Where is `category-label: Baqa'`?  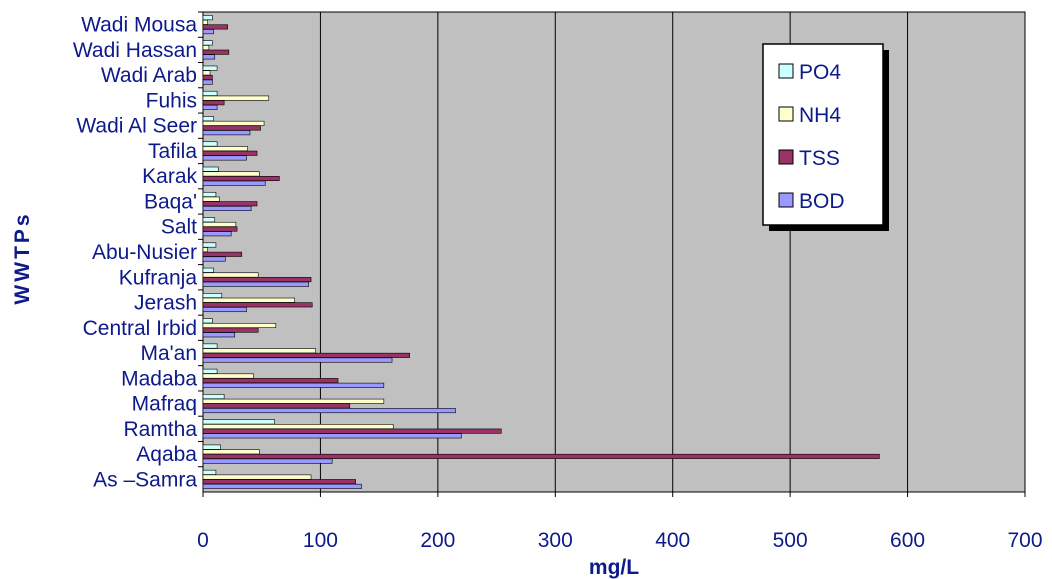 category-label: Baqa' is located at coordinates (170, 201).